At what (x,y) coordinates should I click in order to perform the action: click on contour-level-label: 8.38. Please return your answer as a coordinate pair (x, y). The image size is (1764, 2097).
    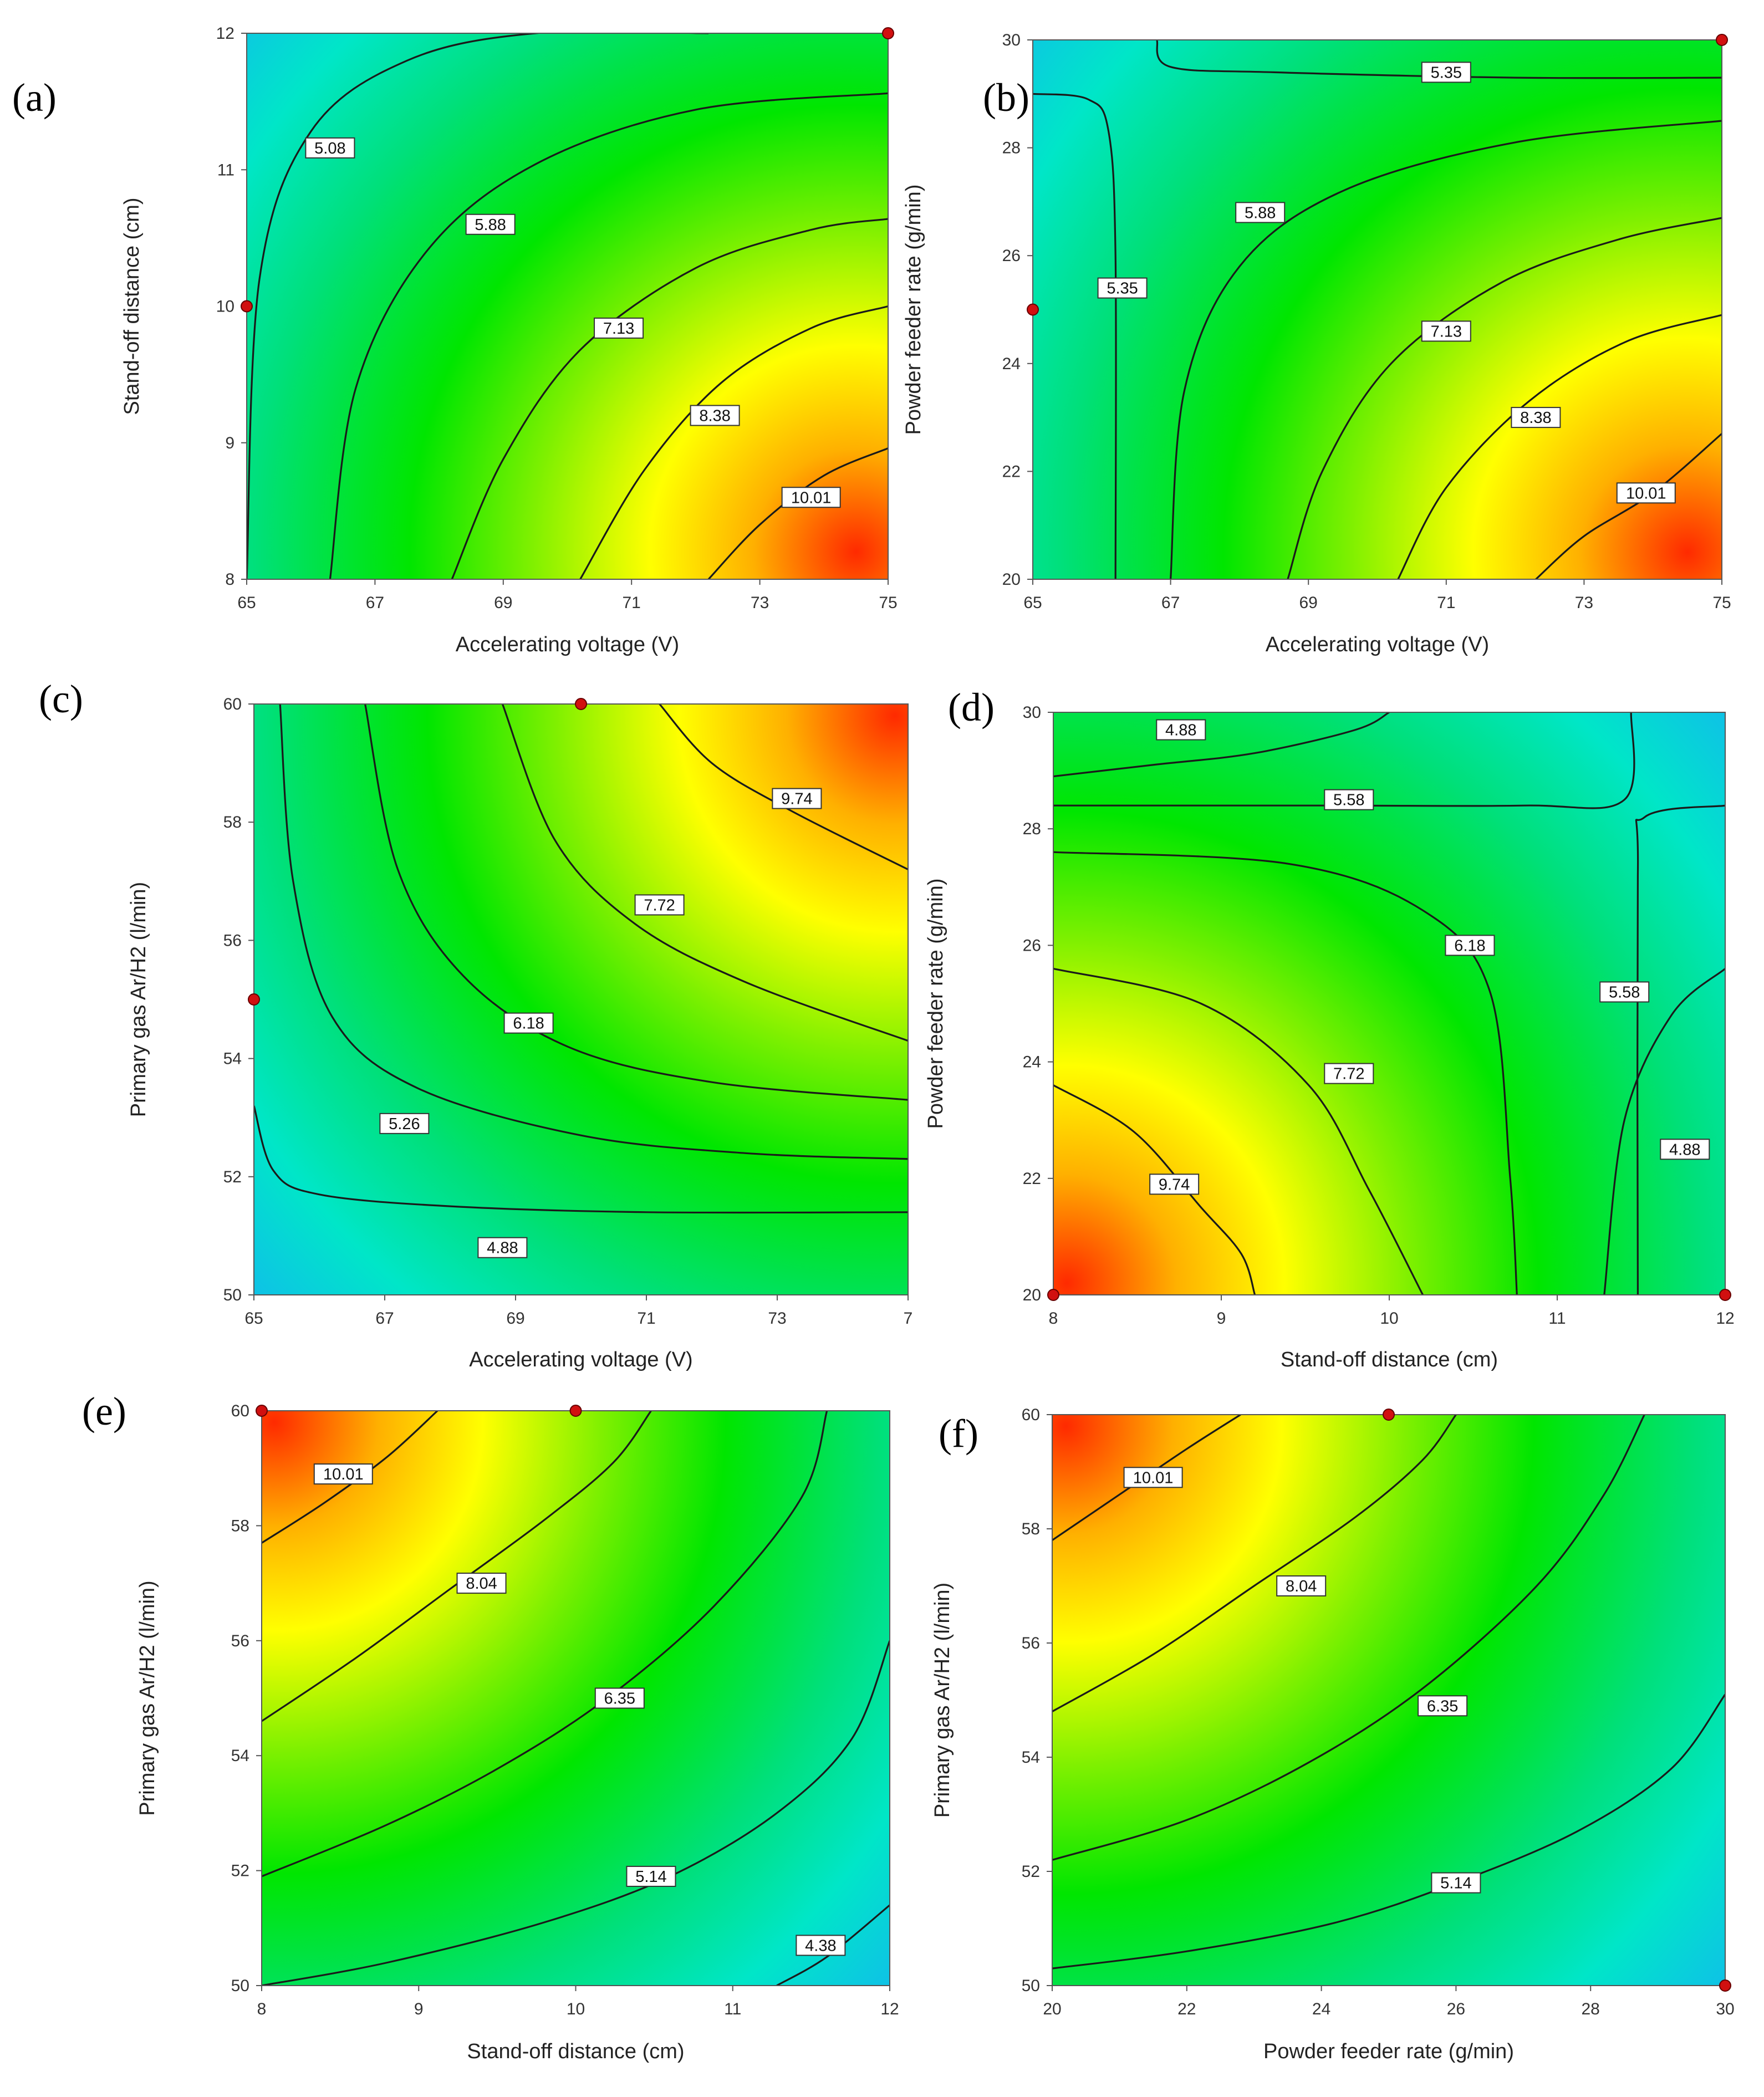
    Looking at the image, I should click on (714, 416).